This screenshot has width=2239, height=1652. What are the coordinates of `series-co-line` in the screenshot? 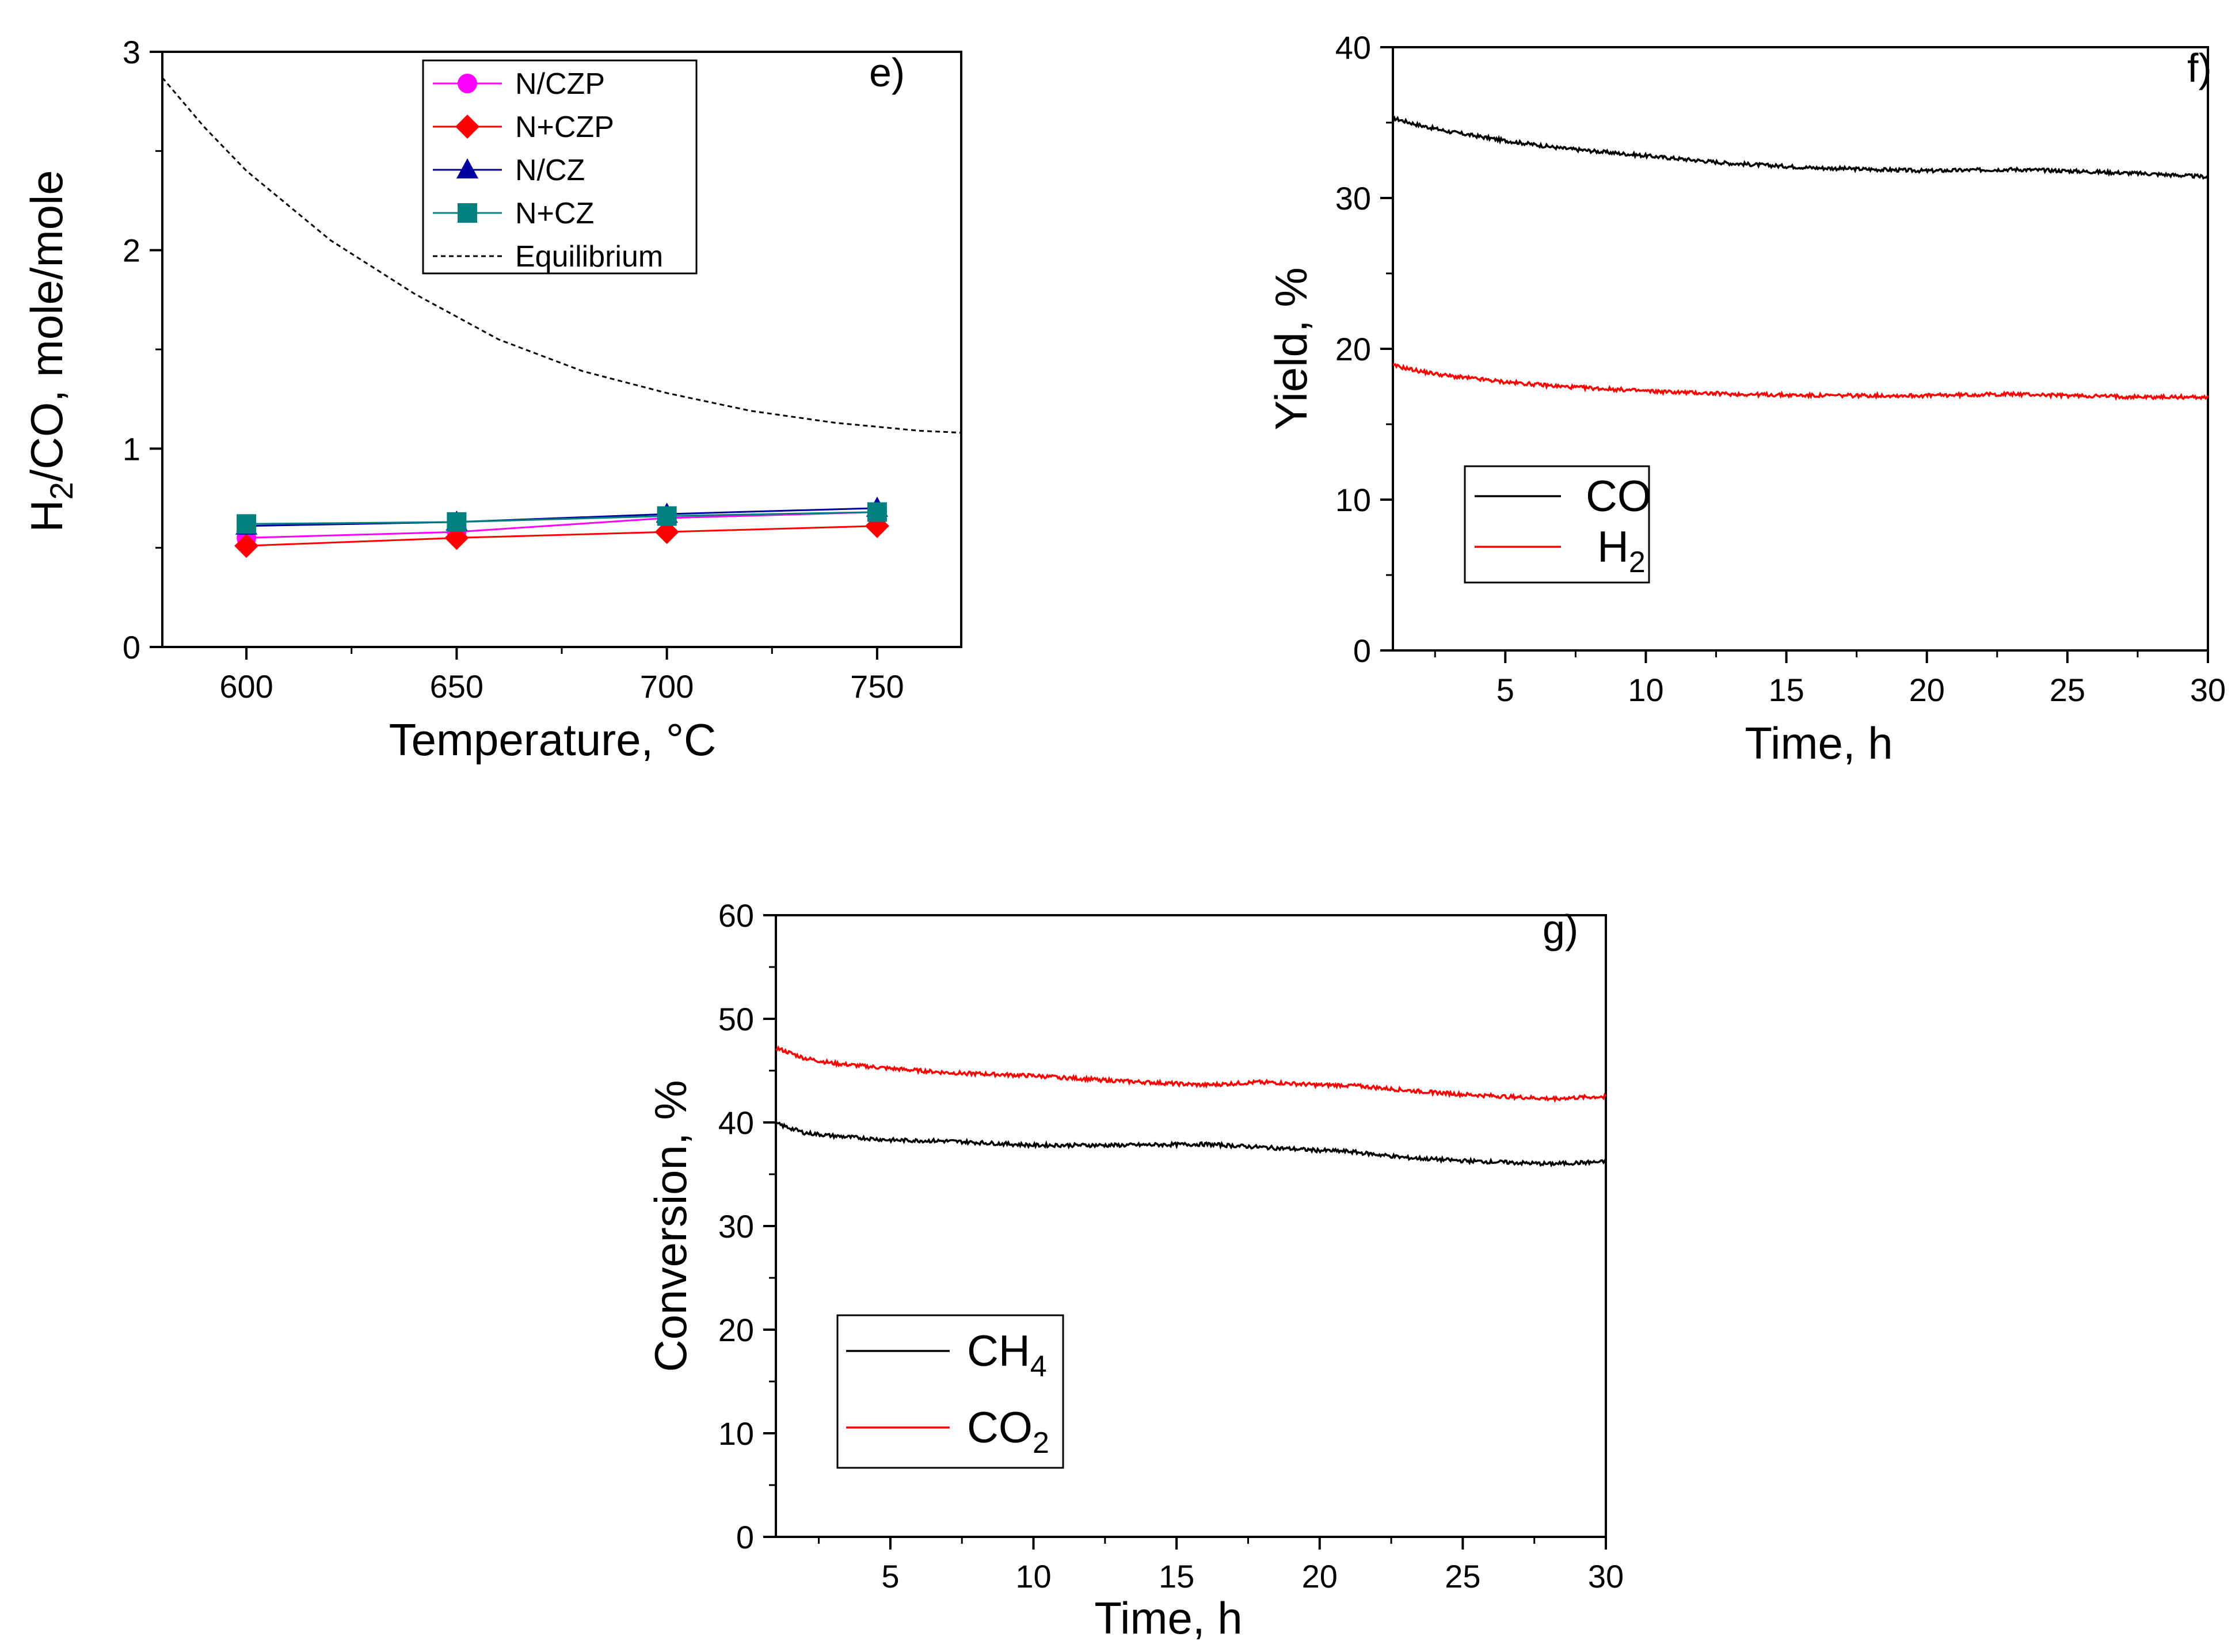 It's located at (1800, 147).